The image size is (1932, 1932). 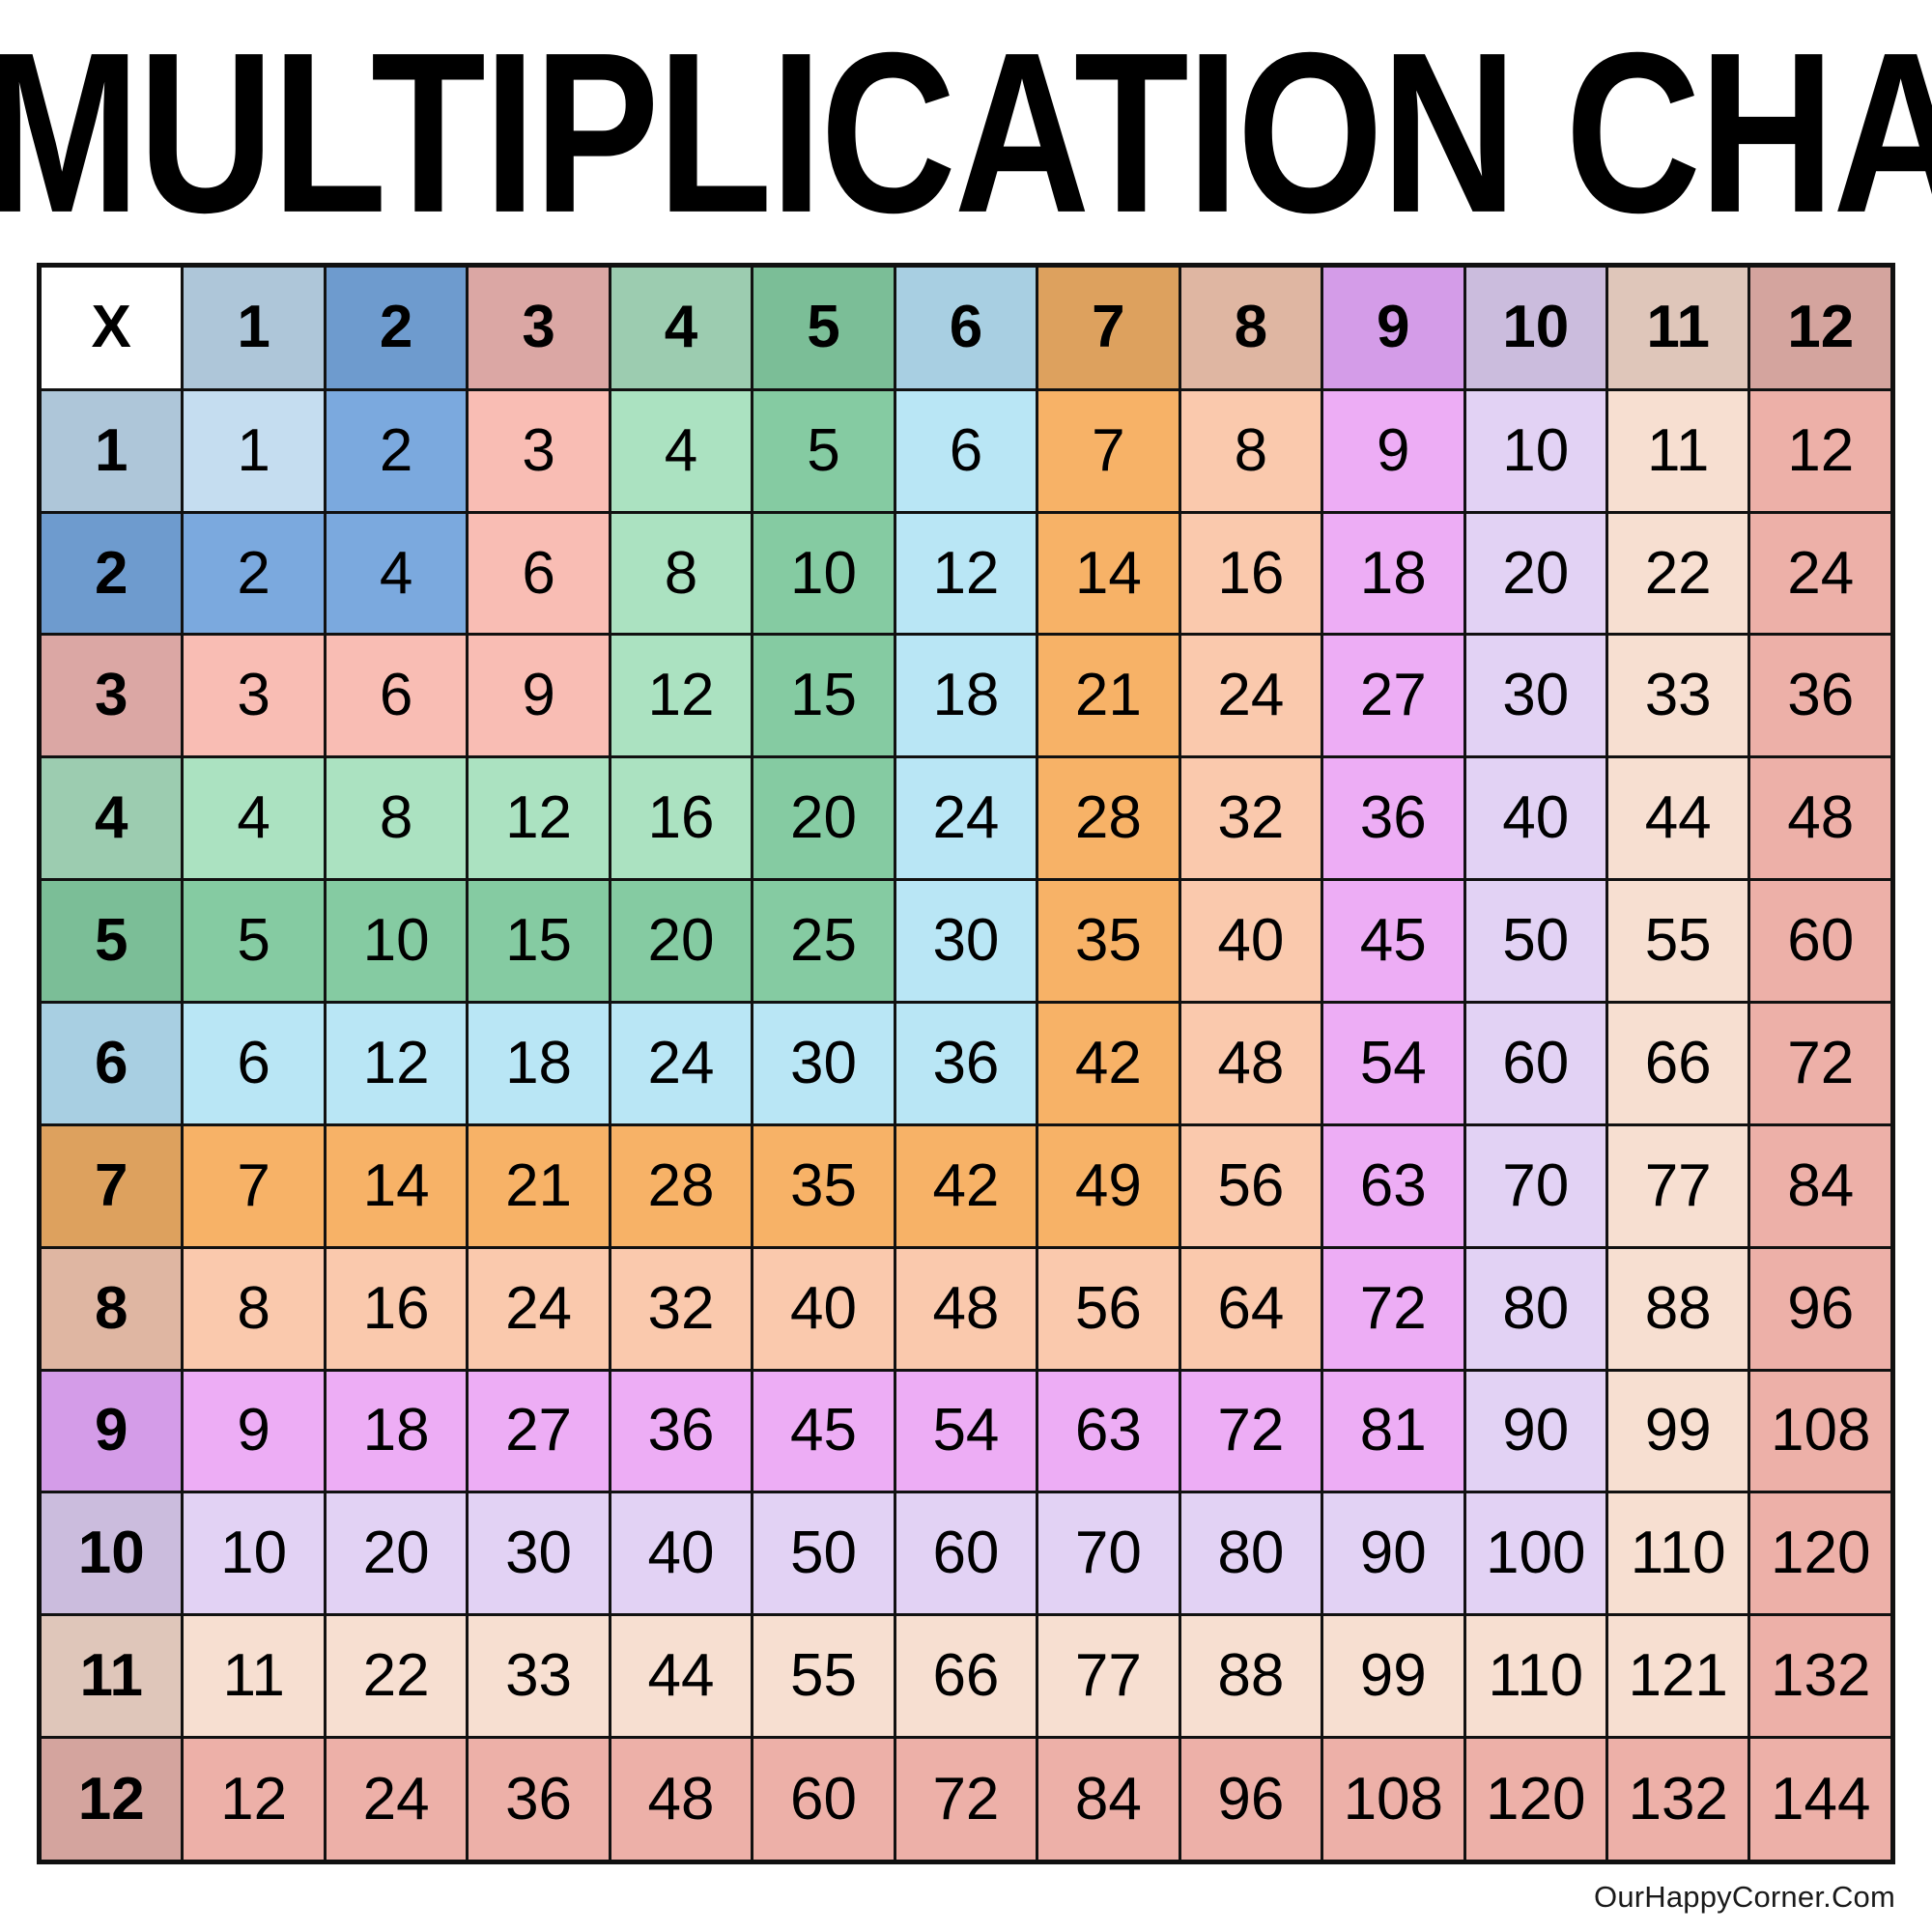 What do you see at coordinates (823, 1554) in the screenshot?
I see `product-cell-10x5: 50` at bounding box center [823, 1554].